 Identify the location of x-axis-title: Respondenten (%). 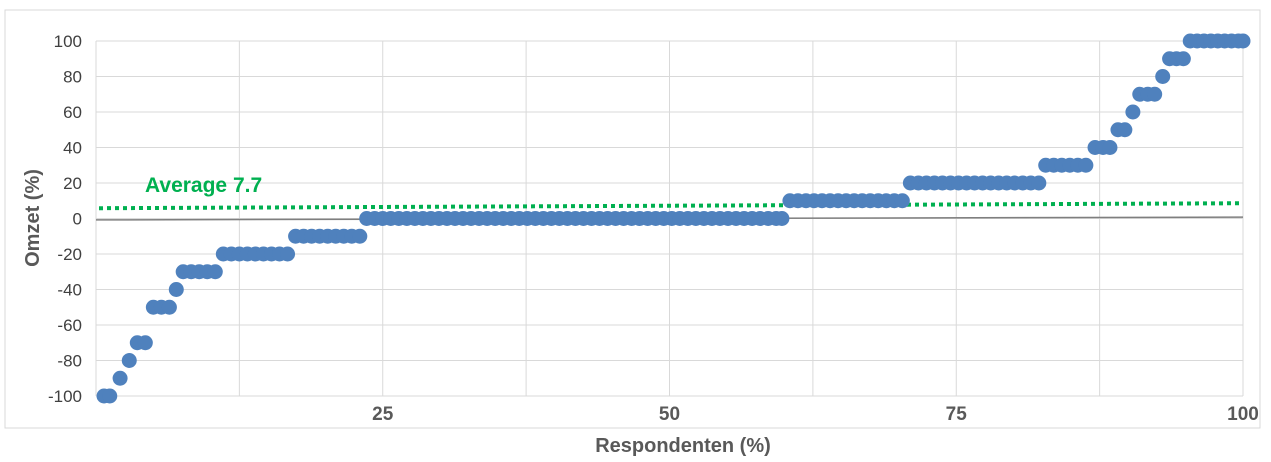
(683, 446).